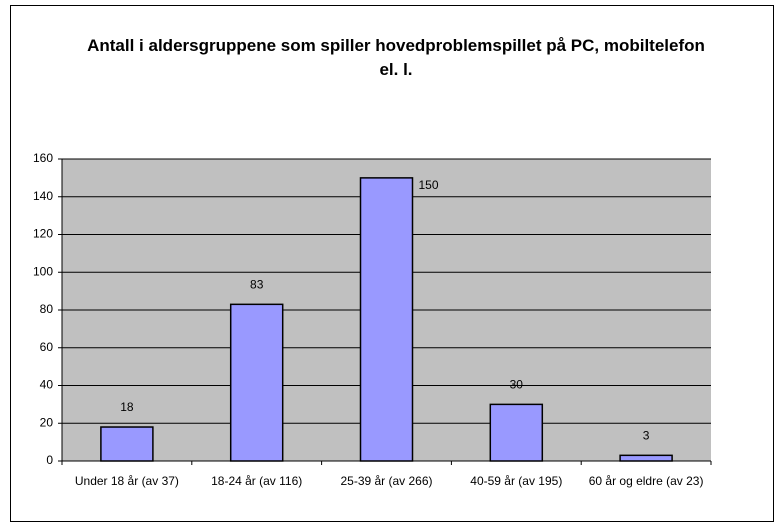 This screenshot has width=776, height=524. What do you see at coordinates (126, 481) in the screenshot?
I see `x-tick-label: Under 18 år (av 37)` at bounding box center [126, 481].